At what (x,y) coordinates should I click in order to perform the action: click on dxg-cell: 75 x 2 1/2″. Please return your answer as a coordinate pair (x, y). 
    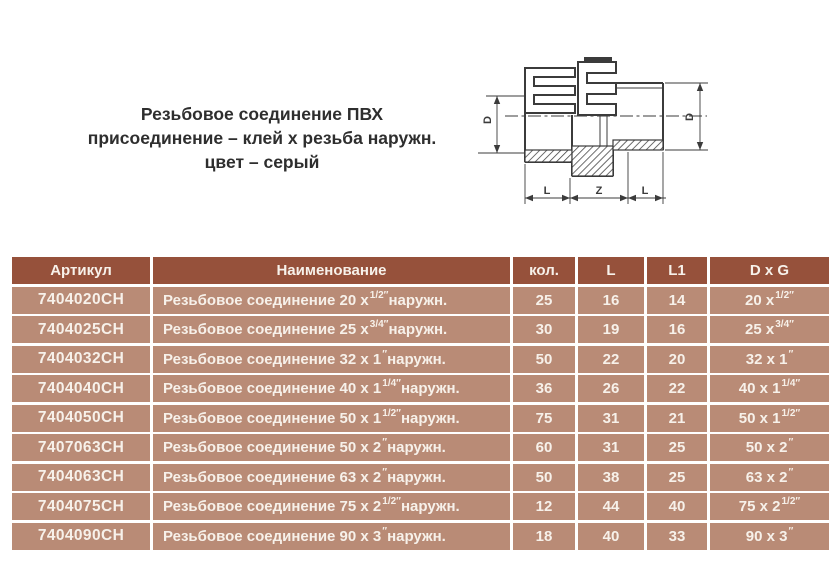
    Looking at the image, I should click on (769, 506).